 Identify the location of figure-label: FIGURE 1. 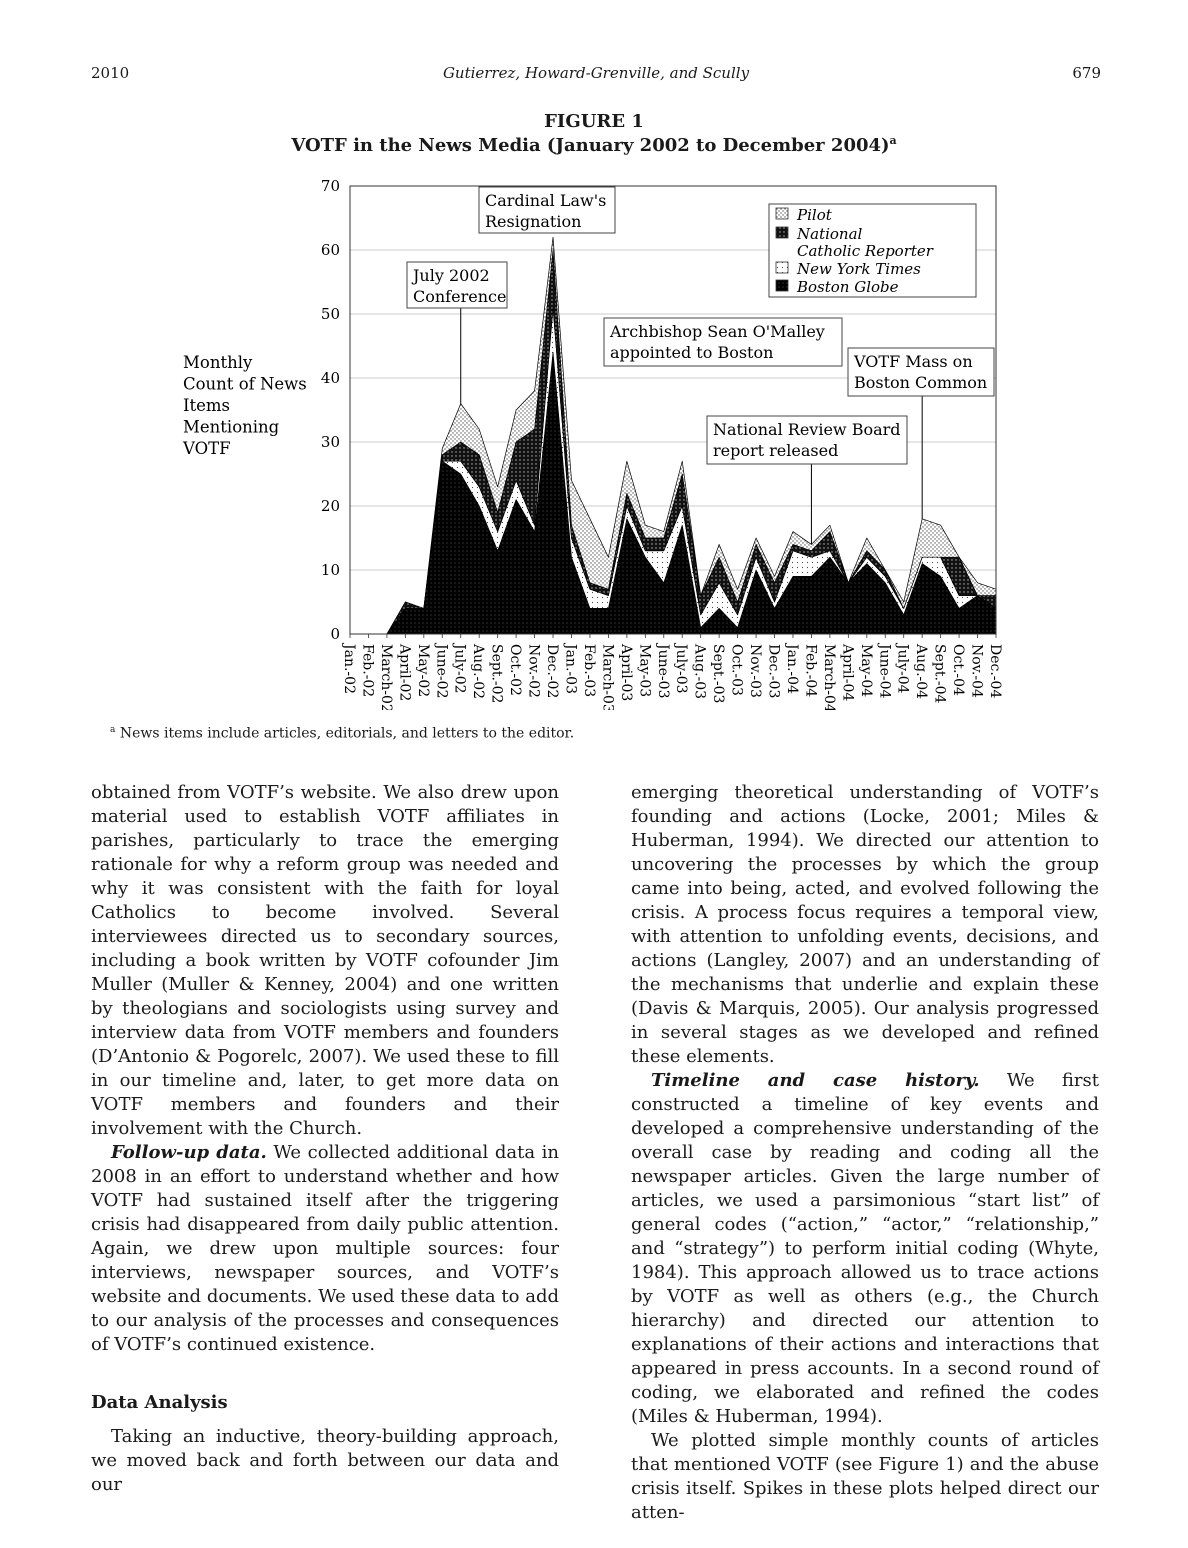
(594, 121).